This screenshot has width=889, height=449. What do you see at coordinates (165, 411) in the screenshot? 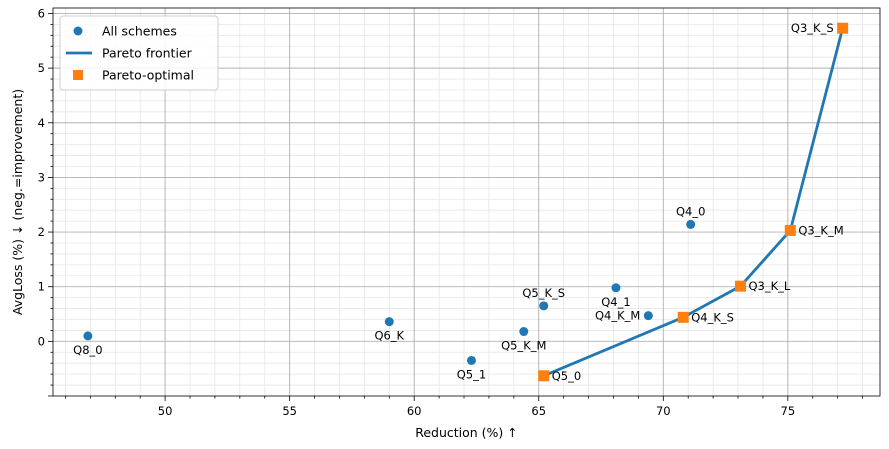
I see `x-tick-label: 50` at bounding box center [165, 411].